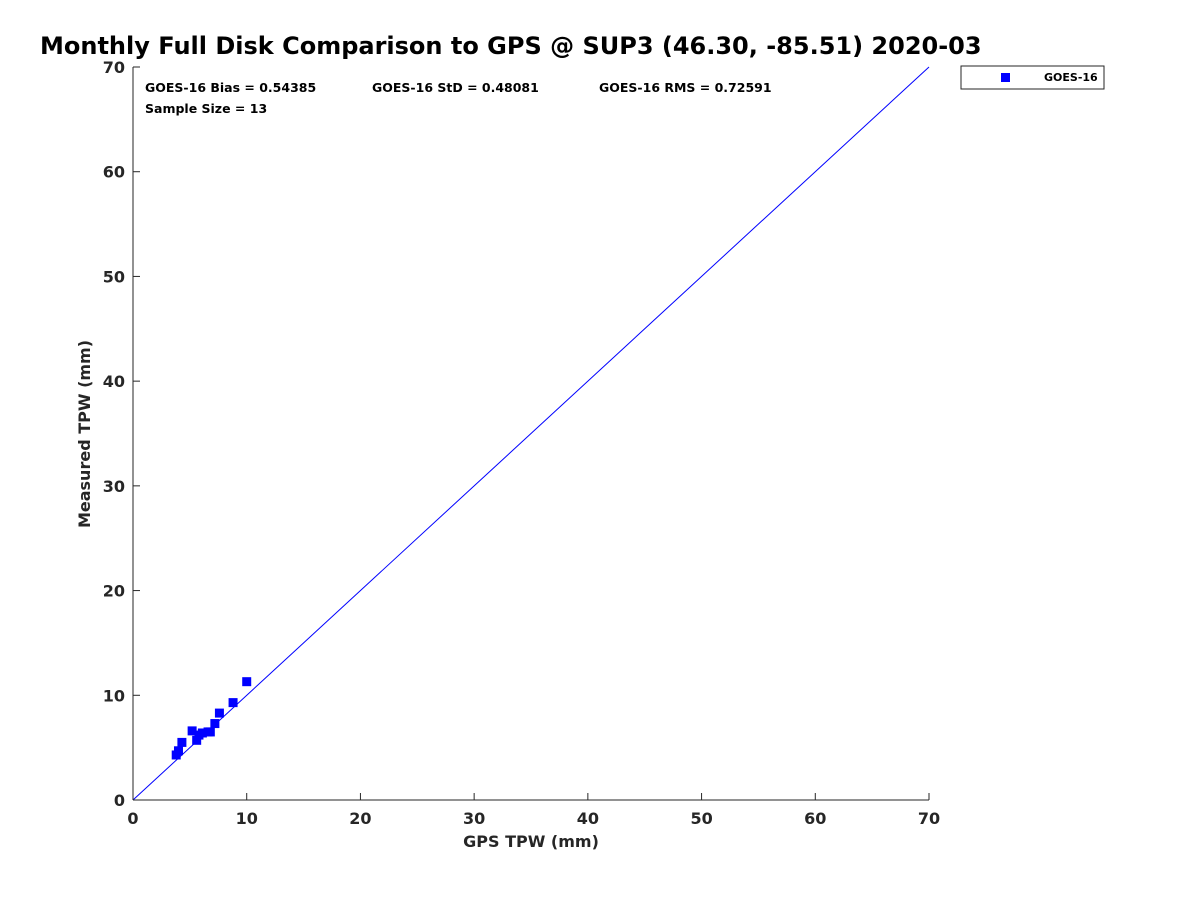 The image size is (1200, 900). What do you see at coordinates (114, 695) in the screenshot?
I see `y-tick-label: 10` at bounding box center [114, 695].